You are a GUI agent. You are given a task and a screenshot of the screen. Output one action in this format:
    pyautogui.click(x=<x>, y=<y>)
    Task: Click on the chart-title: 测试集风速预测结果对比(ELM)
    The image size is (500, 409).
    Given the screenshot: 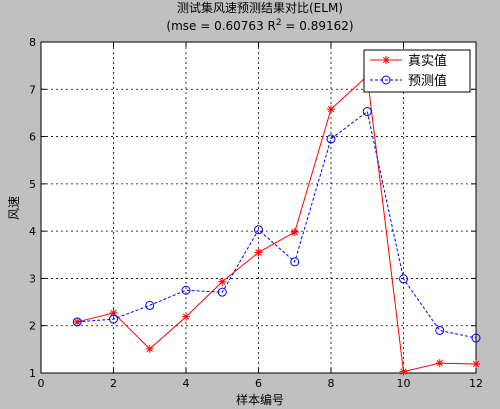 What is the action you would take?
    pyautogui.click(x=260, y=7)
    